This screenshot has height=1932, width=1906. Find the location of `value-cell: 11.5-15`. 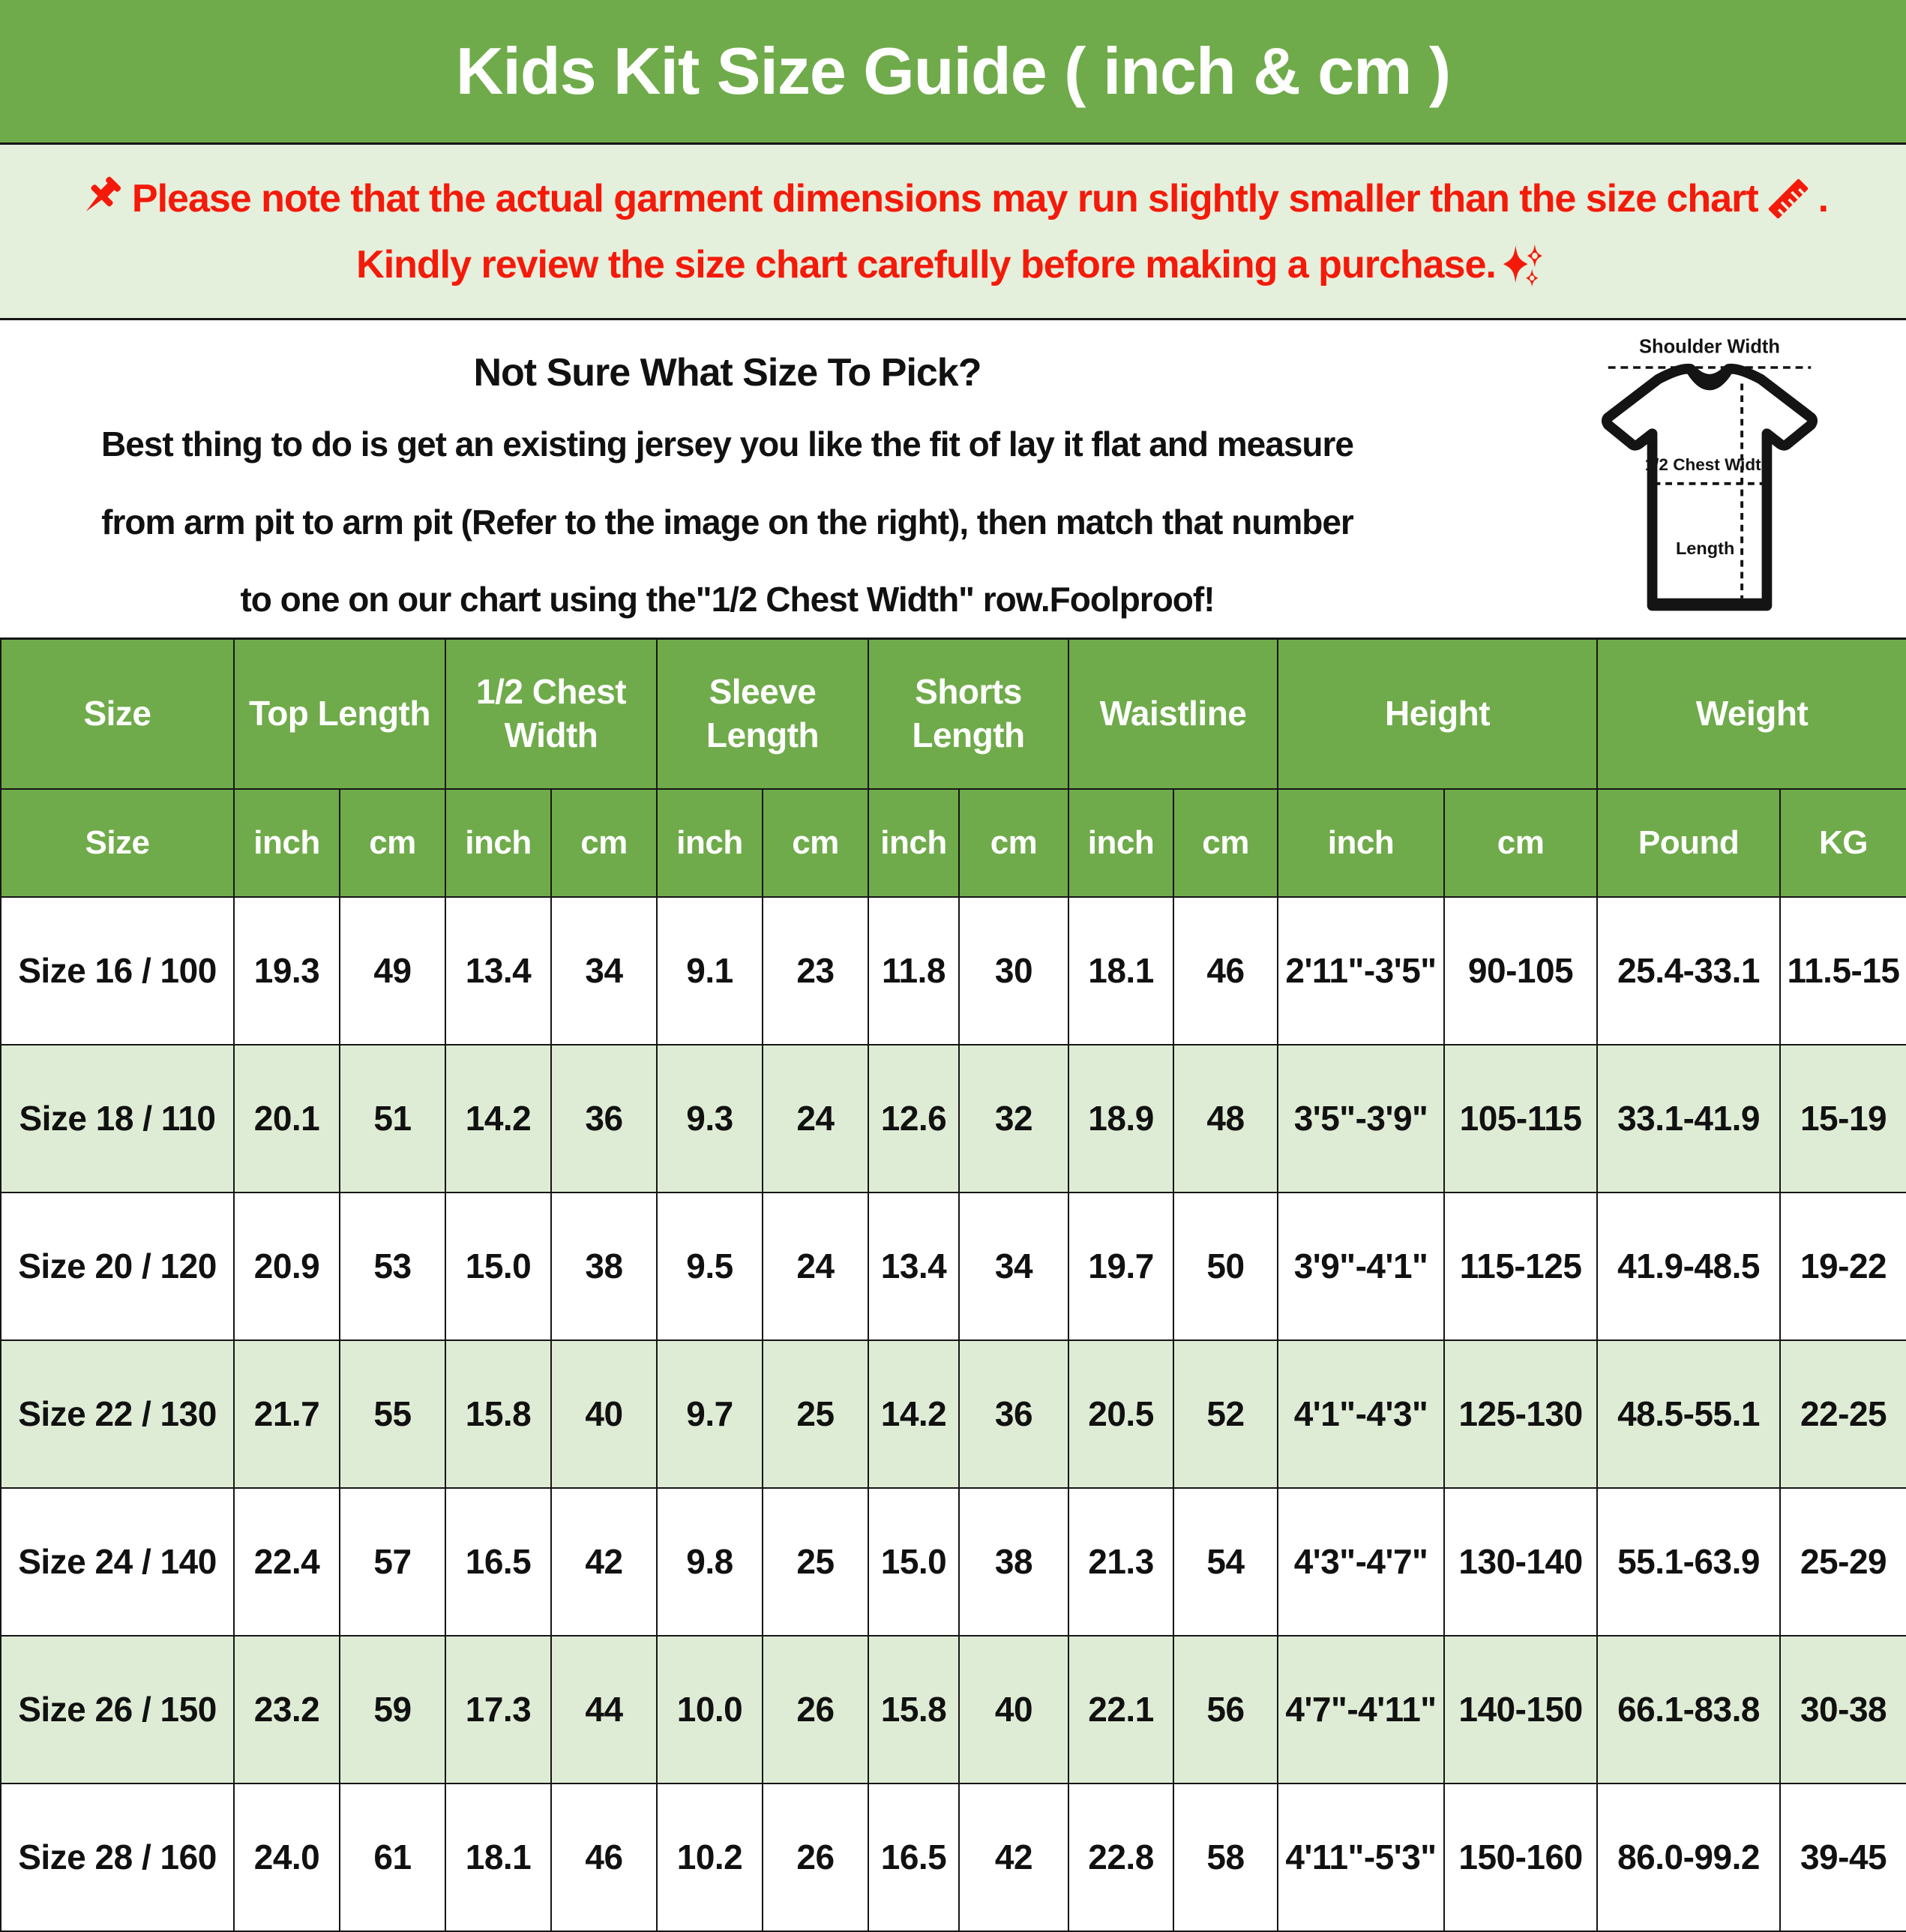

value-cell: 11.5-15 is located at coordinates (1842, 971).